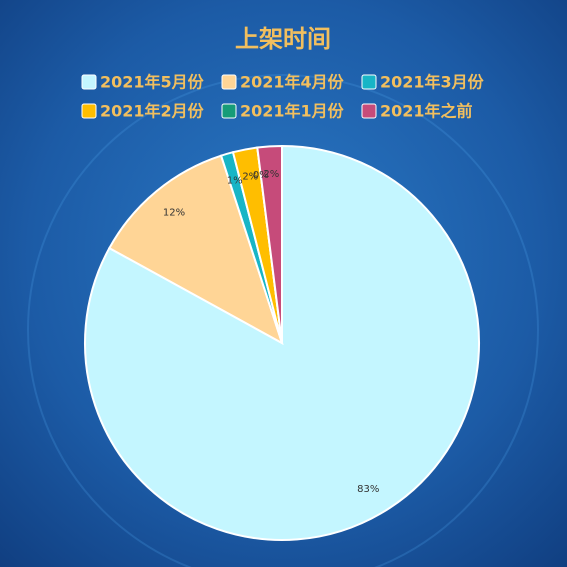 The width and height of the screenshot is (567, 567). Describe the element at coordinates (368, 489) in the screenshot. I see `value-label: 83%` at that location.